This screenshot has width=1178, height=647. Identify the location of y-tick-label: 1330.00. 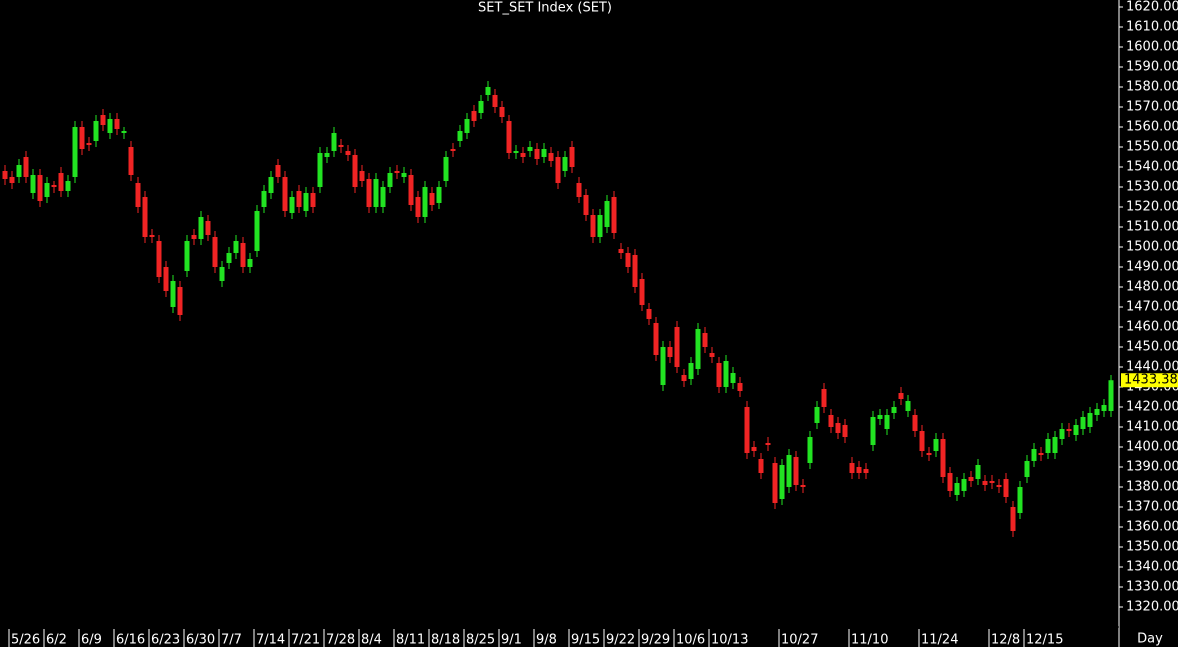
(1152, 587).